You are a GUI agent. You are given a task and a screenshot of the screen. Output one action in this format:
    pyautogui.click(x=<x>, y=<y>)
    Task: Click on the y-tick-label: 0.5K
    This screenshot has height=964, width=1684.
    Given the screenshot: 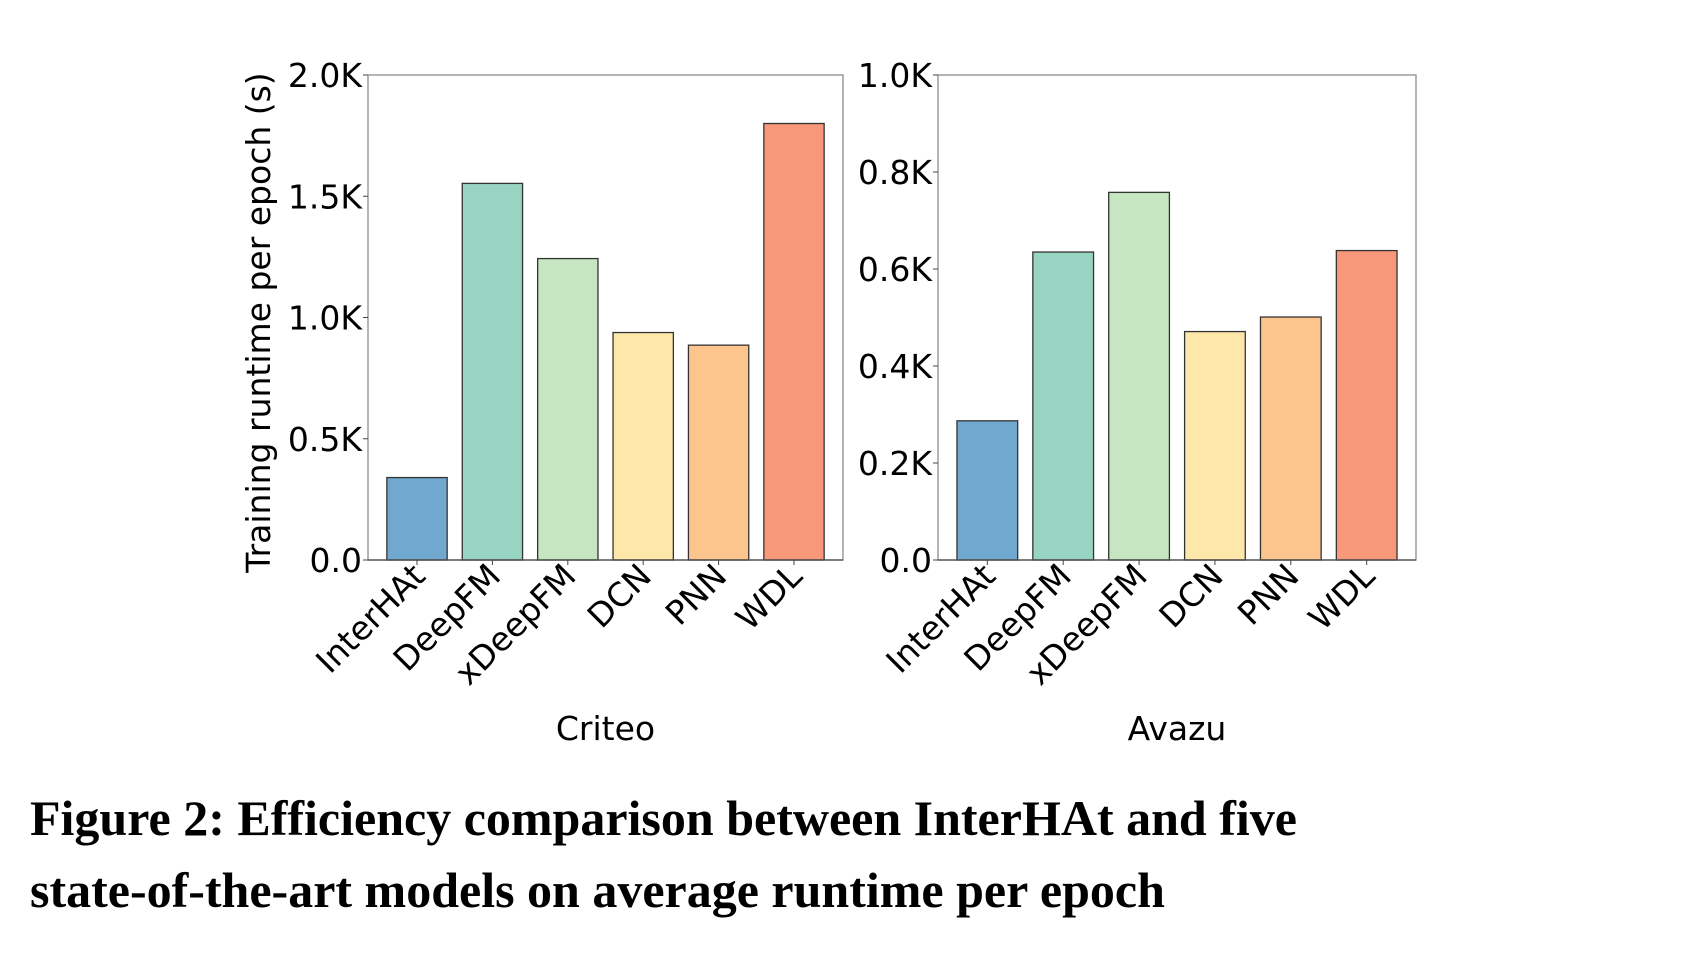 What is the action you would take?
    pyautogui.click(x=325, y=439)
    